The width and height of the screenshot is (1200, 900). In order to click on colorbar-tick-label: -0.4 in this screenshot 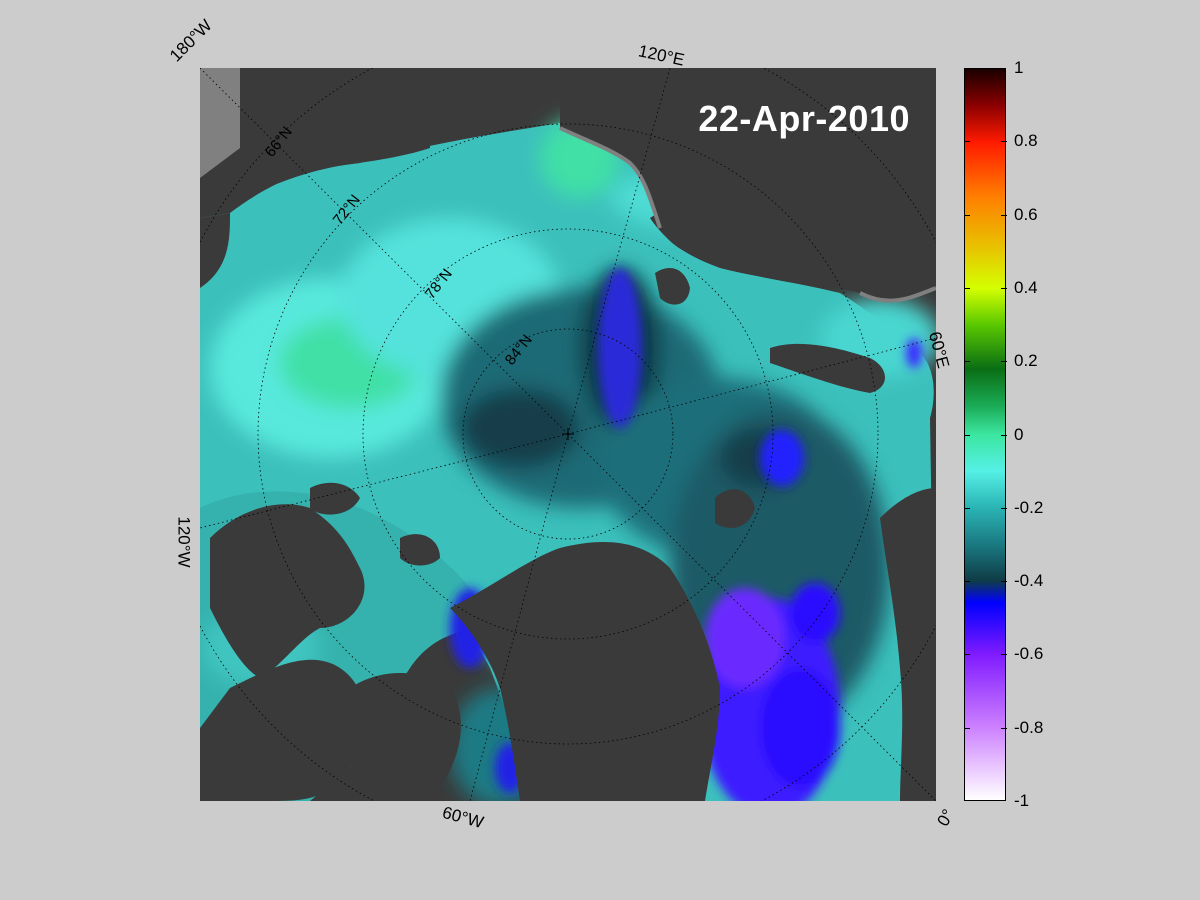, I will do `click(1029, 581)`.